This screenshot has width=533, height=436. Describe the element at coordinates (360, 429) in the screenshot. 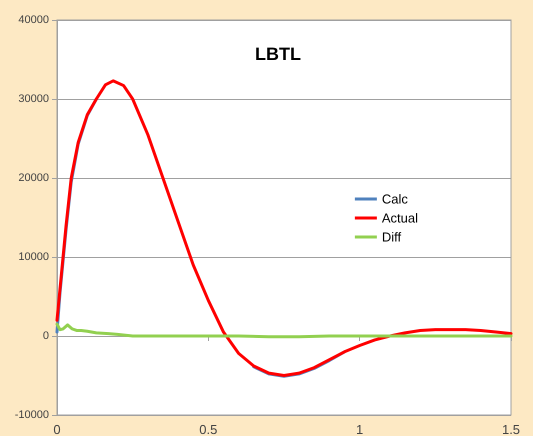

I see `x-tick-label: 1` at that location.